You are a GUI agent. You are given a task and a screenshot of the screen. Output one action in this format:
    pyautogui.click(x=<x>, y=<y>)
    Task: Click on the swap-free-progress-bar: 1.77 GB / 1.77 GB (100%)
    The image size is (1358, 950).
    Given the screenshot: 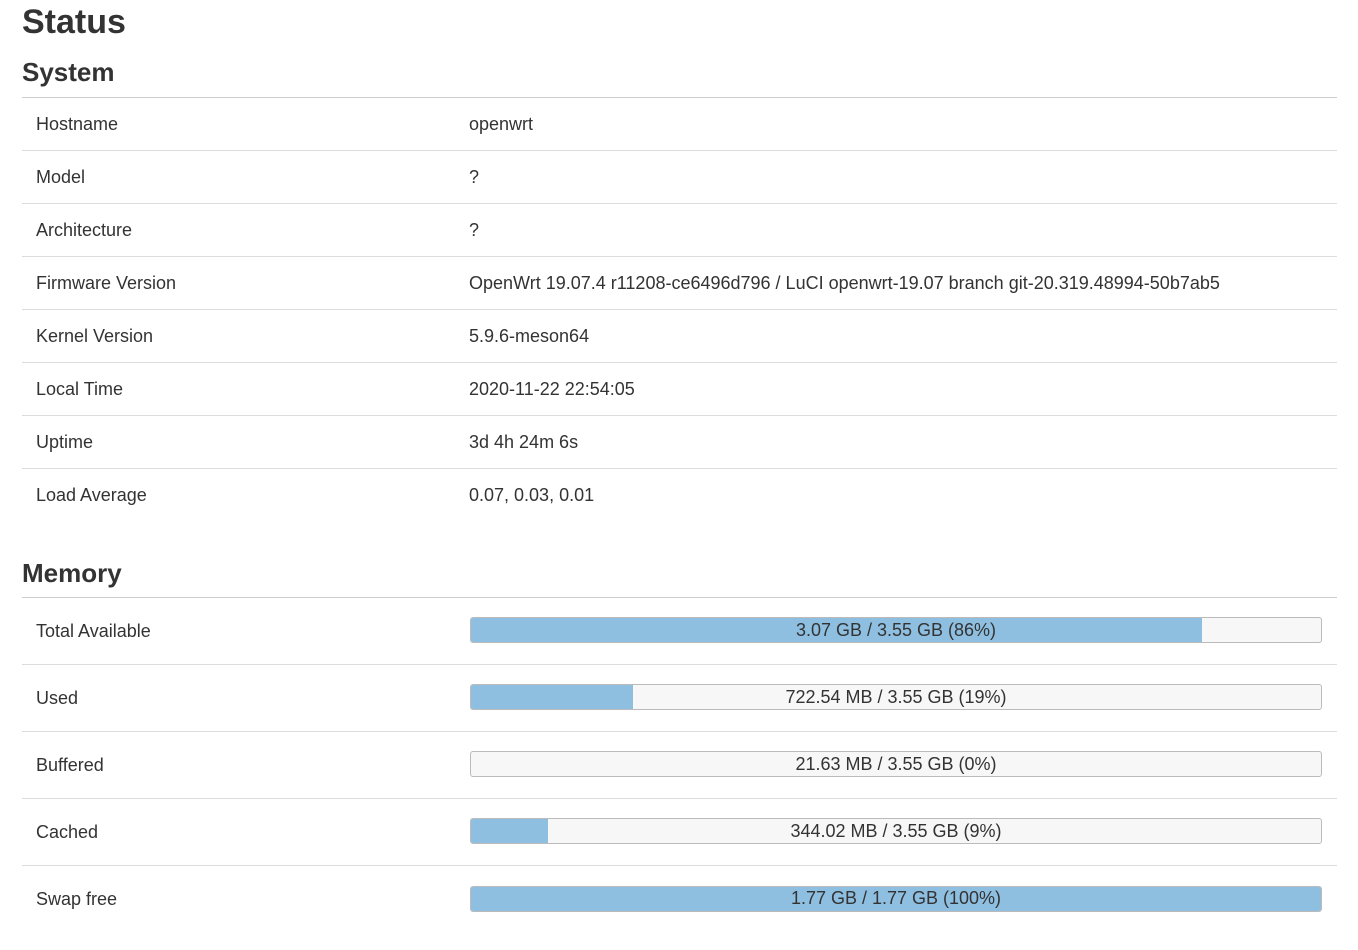 What is the action you would take?
    pyautogui.click(x=896, y=898)
    